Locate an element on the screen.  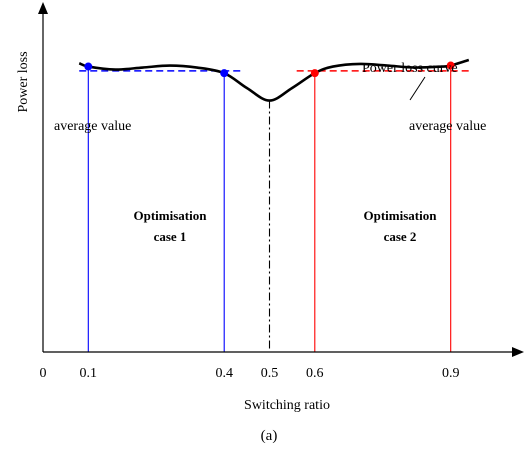
x-axis-label: Switching ratio is located at coordinates (287, 405).